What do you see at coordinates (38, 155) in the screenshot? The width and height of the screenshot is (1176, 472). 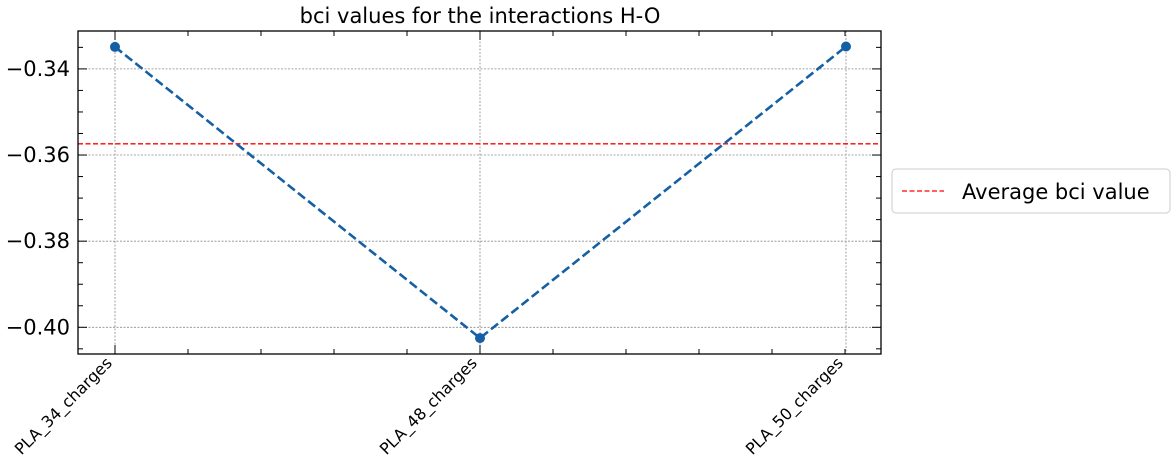 I see `y-tick-label: −0.36` at bounding box center [38, 155].